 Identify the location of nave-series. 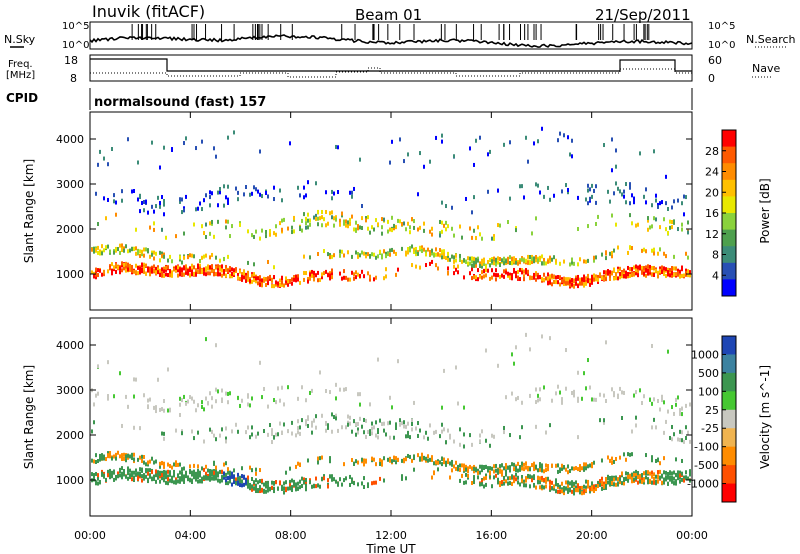
(391, 72).